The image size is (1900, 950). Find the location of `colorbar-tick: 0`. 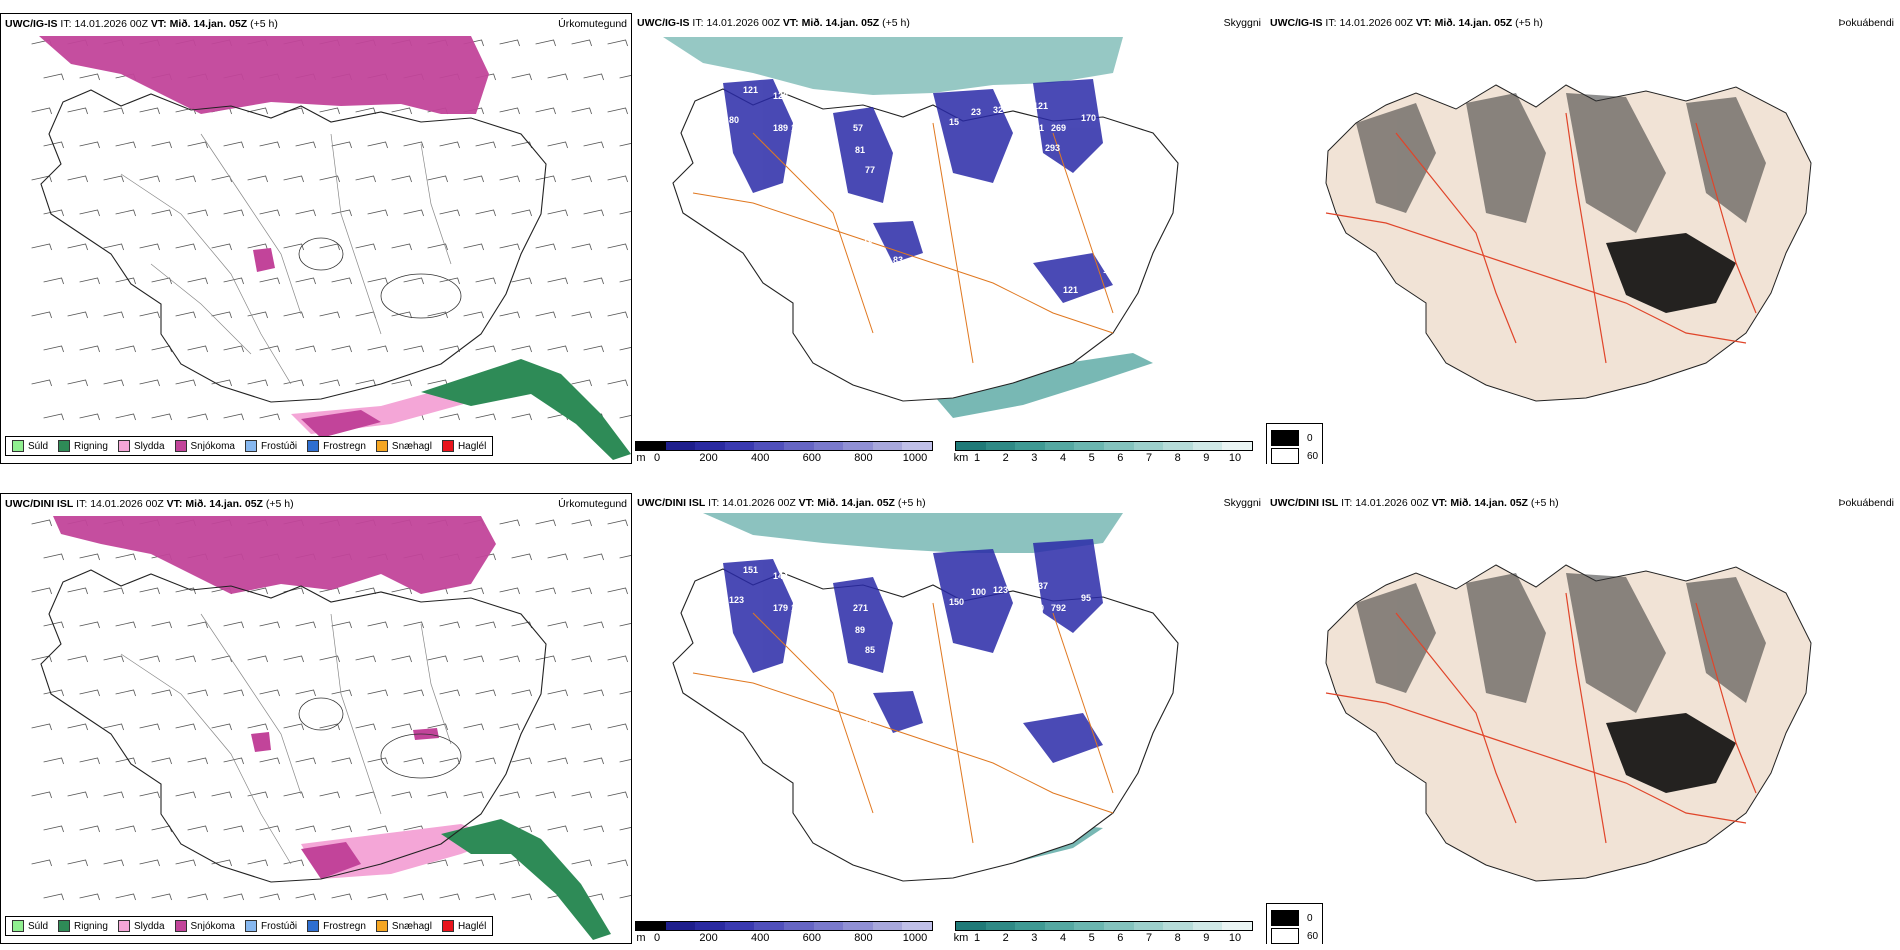

colorbar-tick: 0 is located at coordinates (657, 938).